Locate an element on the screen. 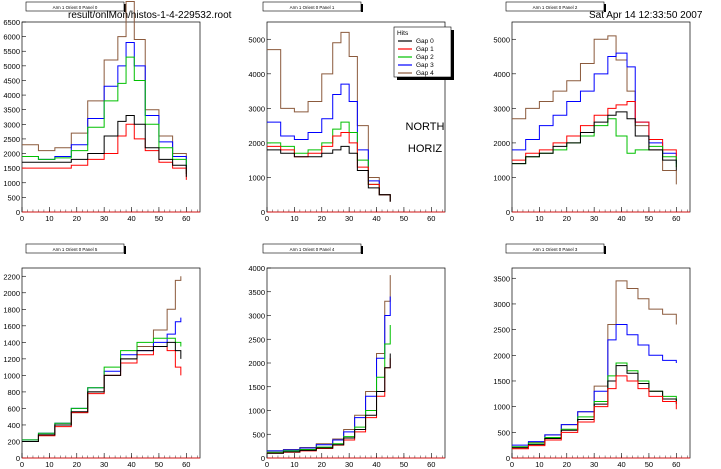 This screenshot has width=721, height=469. panel-title: Arm 1 Orient 0 Panel 5 is located at coordinates (75, 249).